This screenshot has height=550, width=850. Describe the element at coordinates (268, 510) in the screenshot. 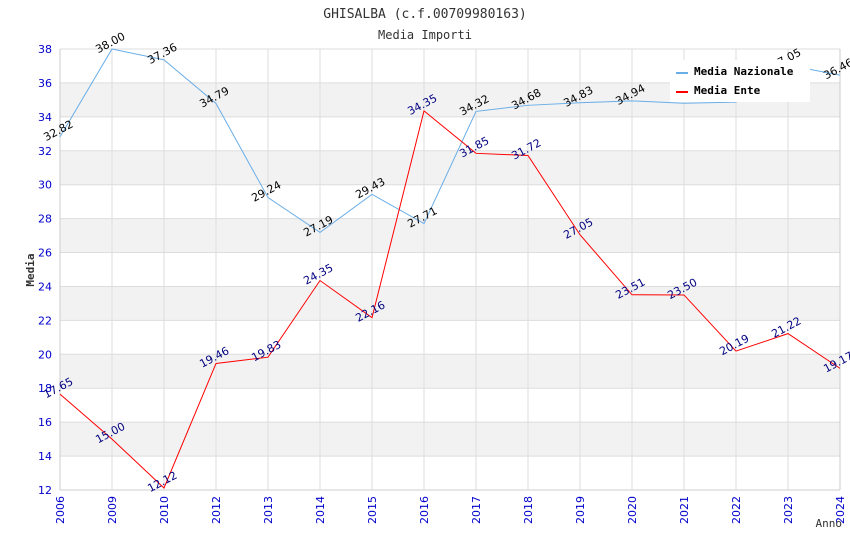

I see `x-tick-label-2013: 2013` at that location.